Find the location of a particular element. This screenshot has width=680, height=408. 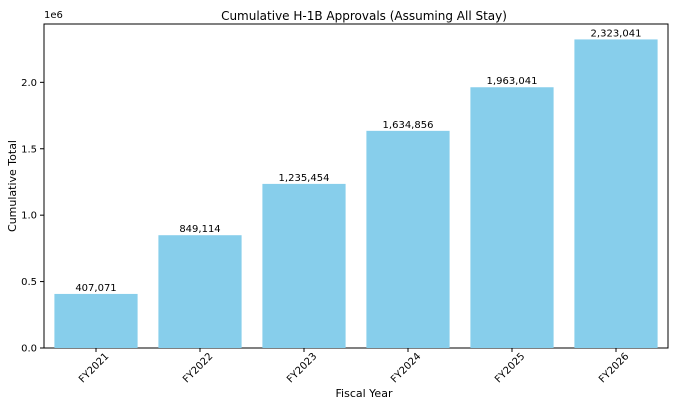

data-label-fy2021: 407,071 is located at coordinates (95, 288).